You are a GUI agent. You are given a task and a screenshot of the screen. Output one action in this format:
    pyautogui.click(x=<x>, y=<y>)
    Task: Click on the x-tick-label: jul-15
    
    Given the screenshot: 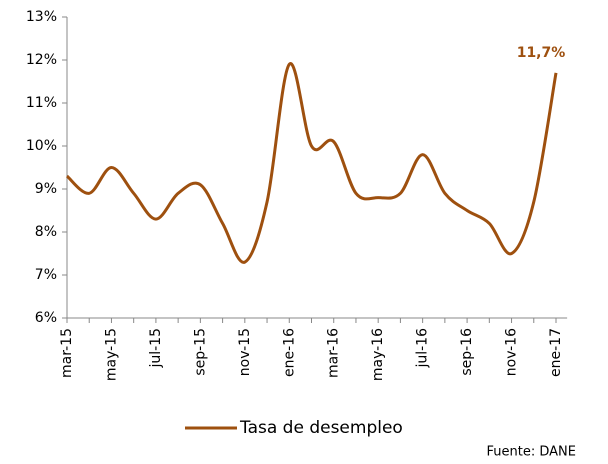 What is the action you would take?
    pyautogui.click(x=156, y=348)
    